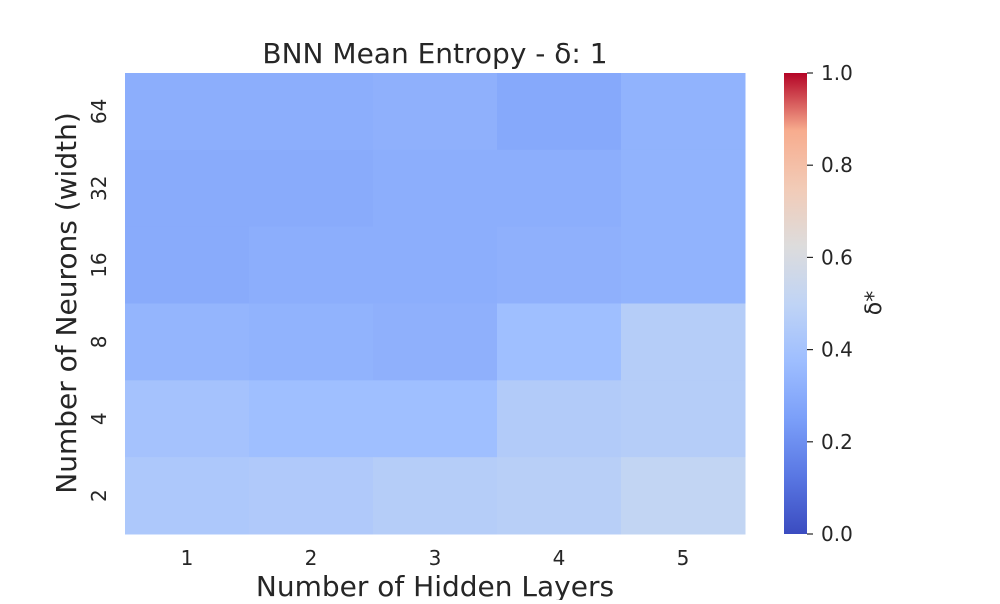 The image size is (1000, 604). I want to click on y-tick-label: 16, so click(99, 264).